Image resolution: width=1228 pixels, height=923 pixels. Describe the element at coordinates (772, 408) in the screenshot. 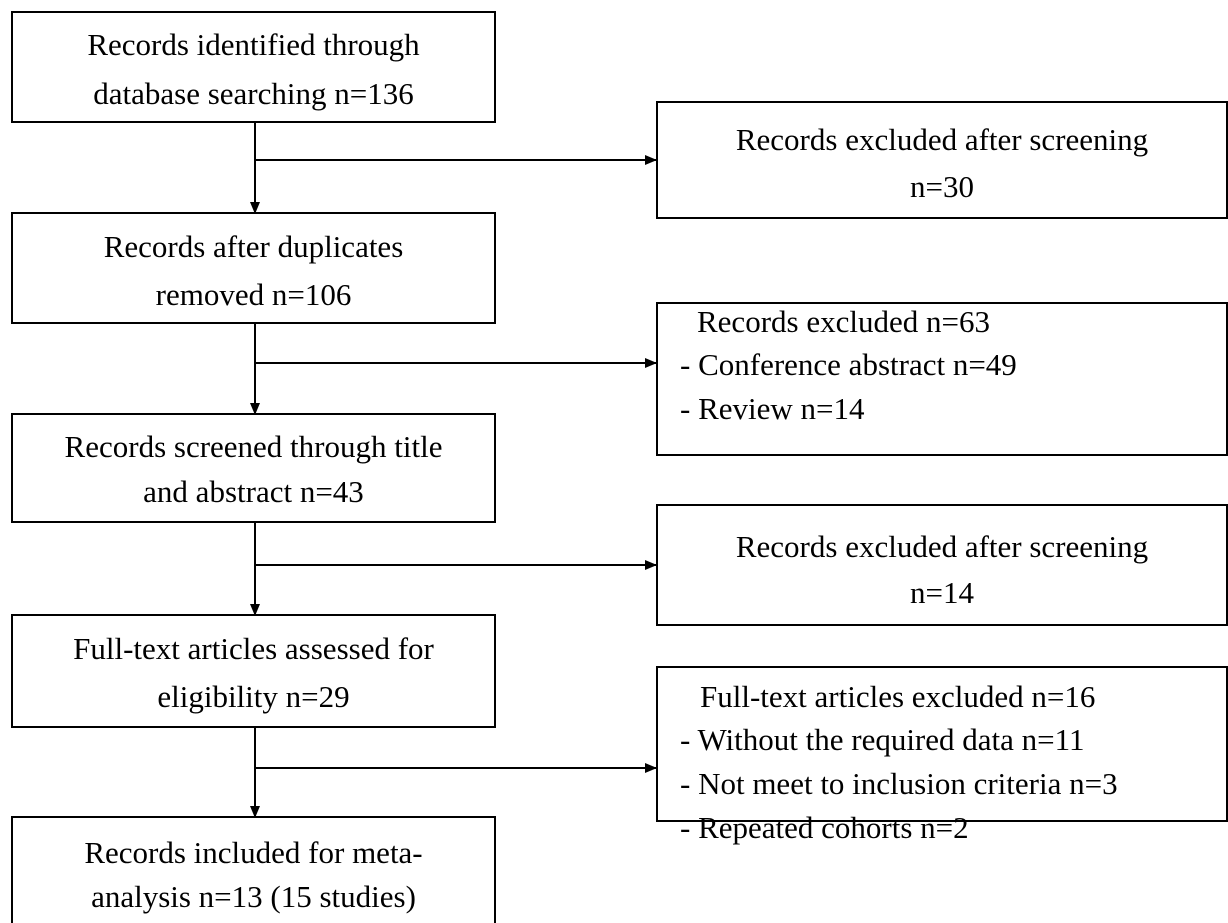

I see `box-text: - Review n=14` at that location.